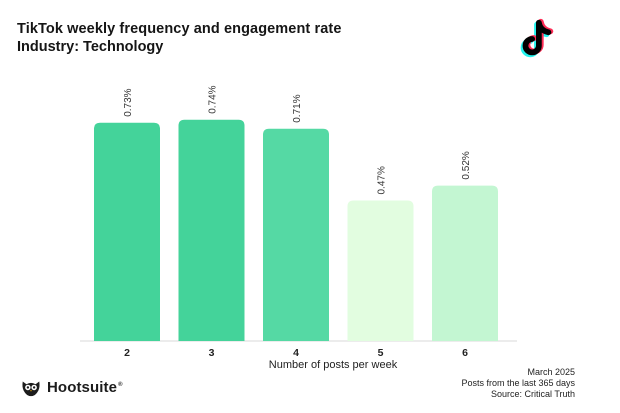 The image size is (620, 413). What do you see at coordinates (382, 180) in the screenshot?
I see `data-label-5: 0.47%` at bounding box center [382, 180].